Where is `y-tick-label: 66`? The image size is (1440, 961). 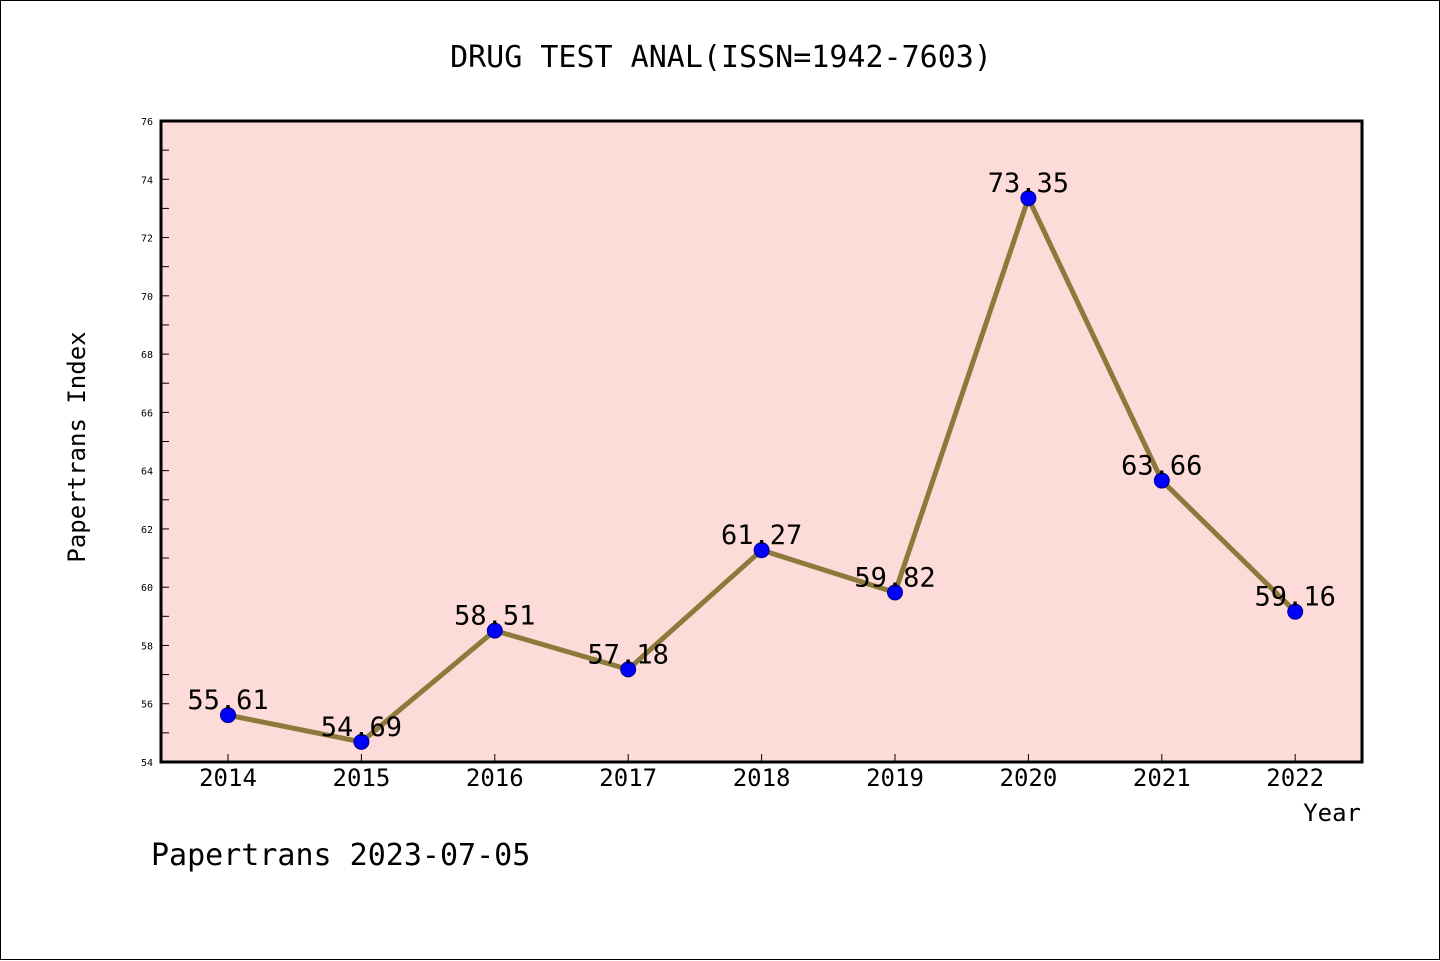
y-tick-label: 66 is located at coordinates (147, 413).